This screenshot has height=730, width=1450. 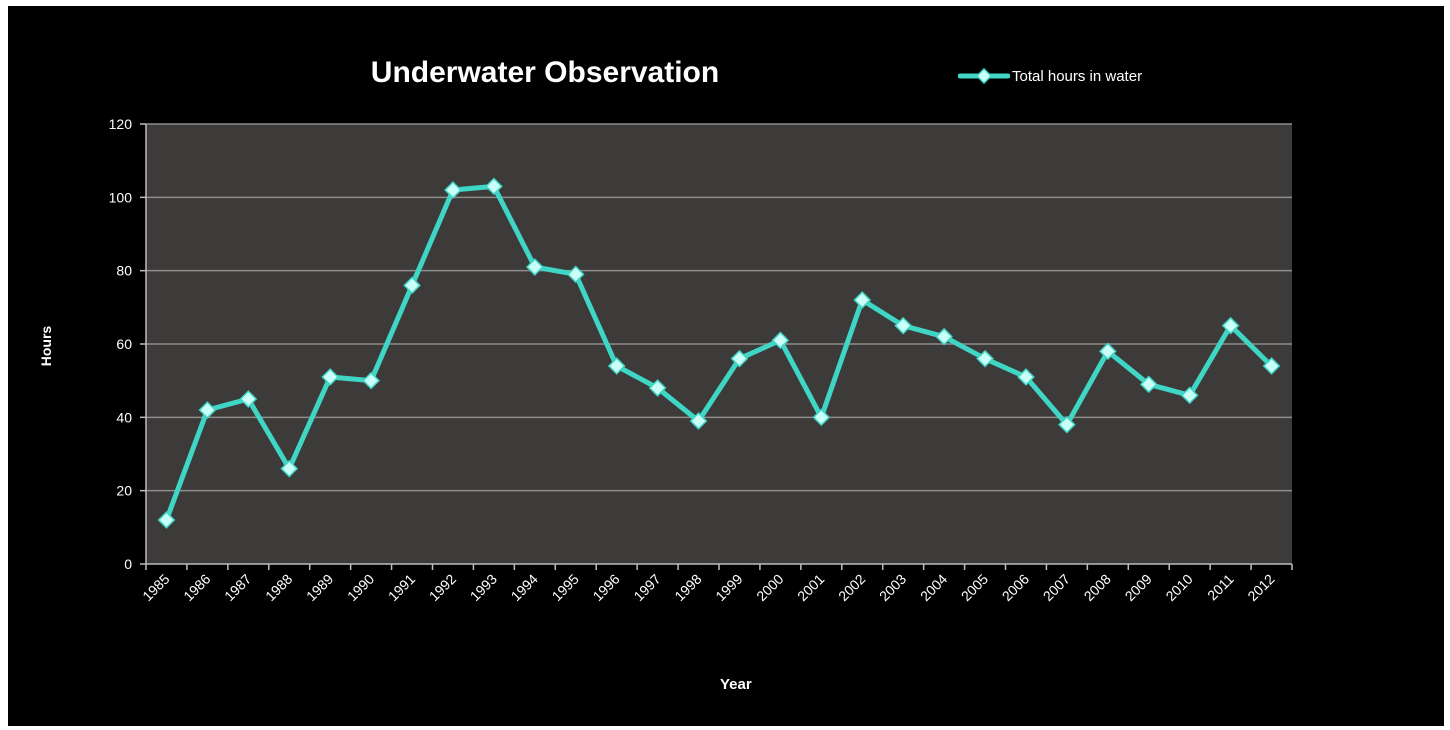 I want to click on x-tick-label: 1991, so click(x=401, y=587).